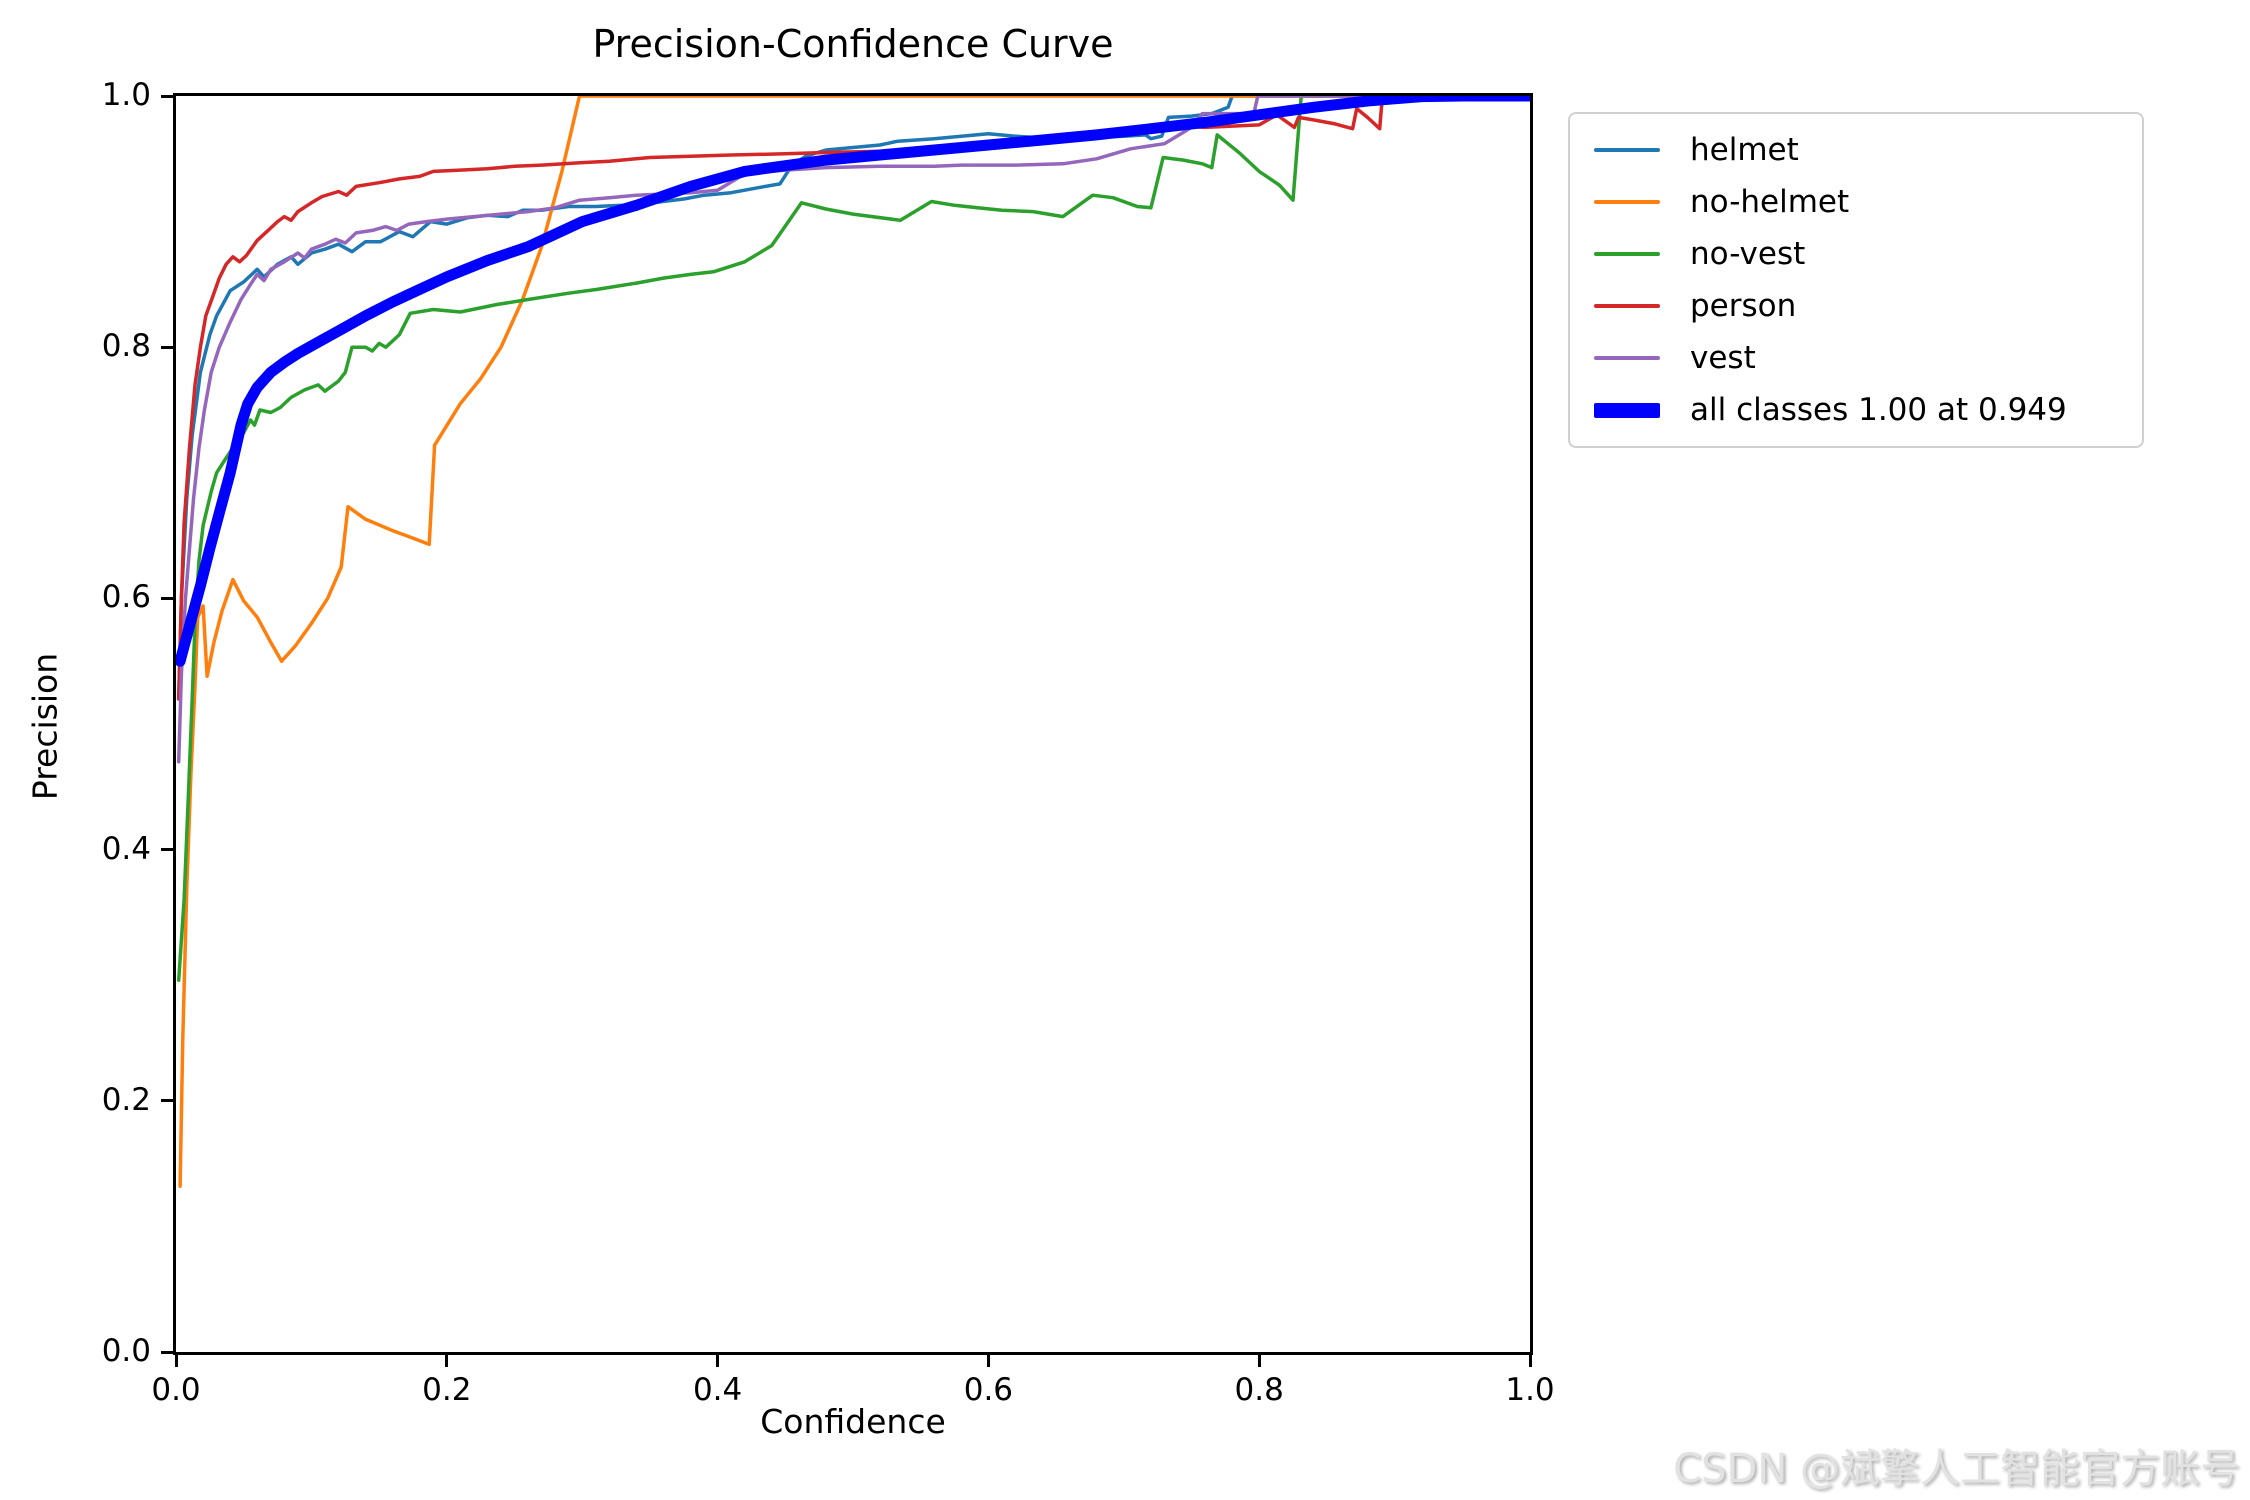  Describe the element at coordinates (1743, 306) in the screenshot. I see `legend-label: person` at that location.